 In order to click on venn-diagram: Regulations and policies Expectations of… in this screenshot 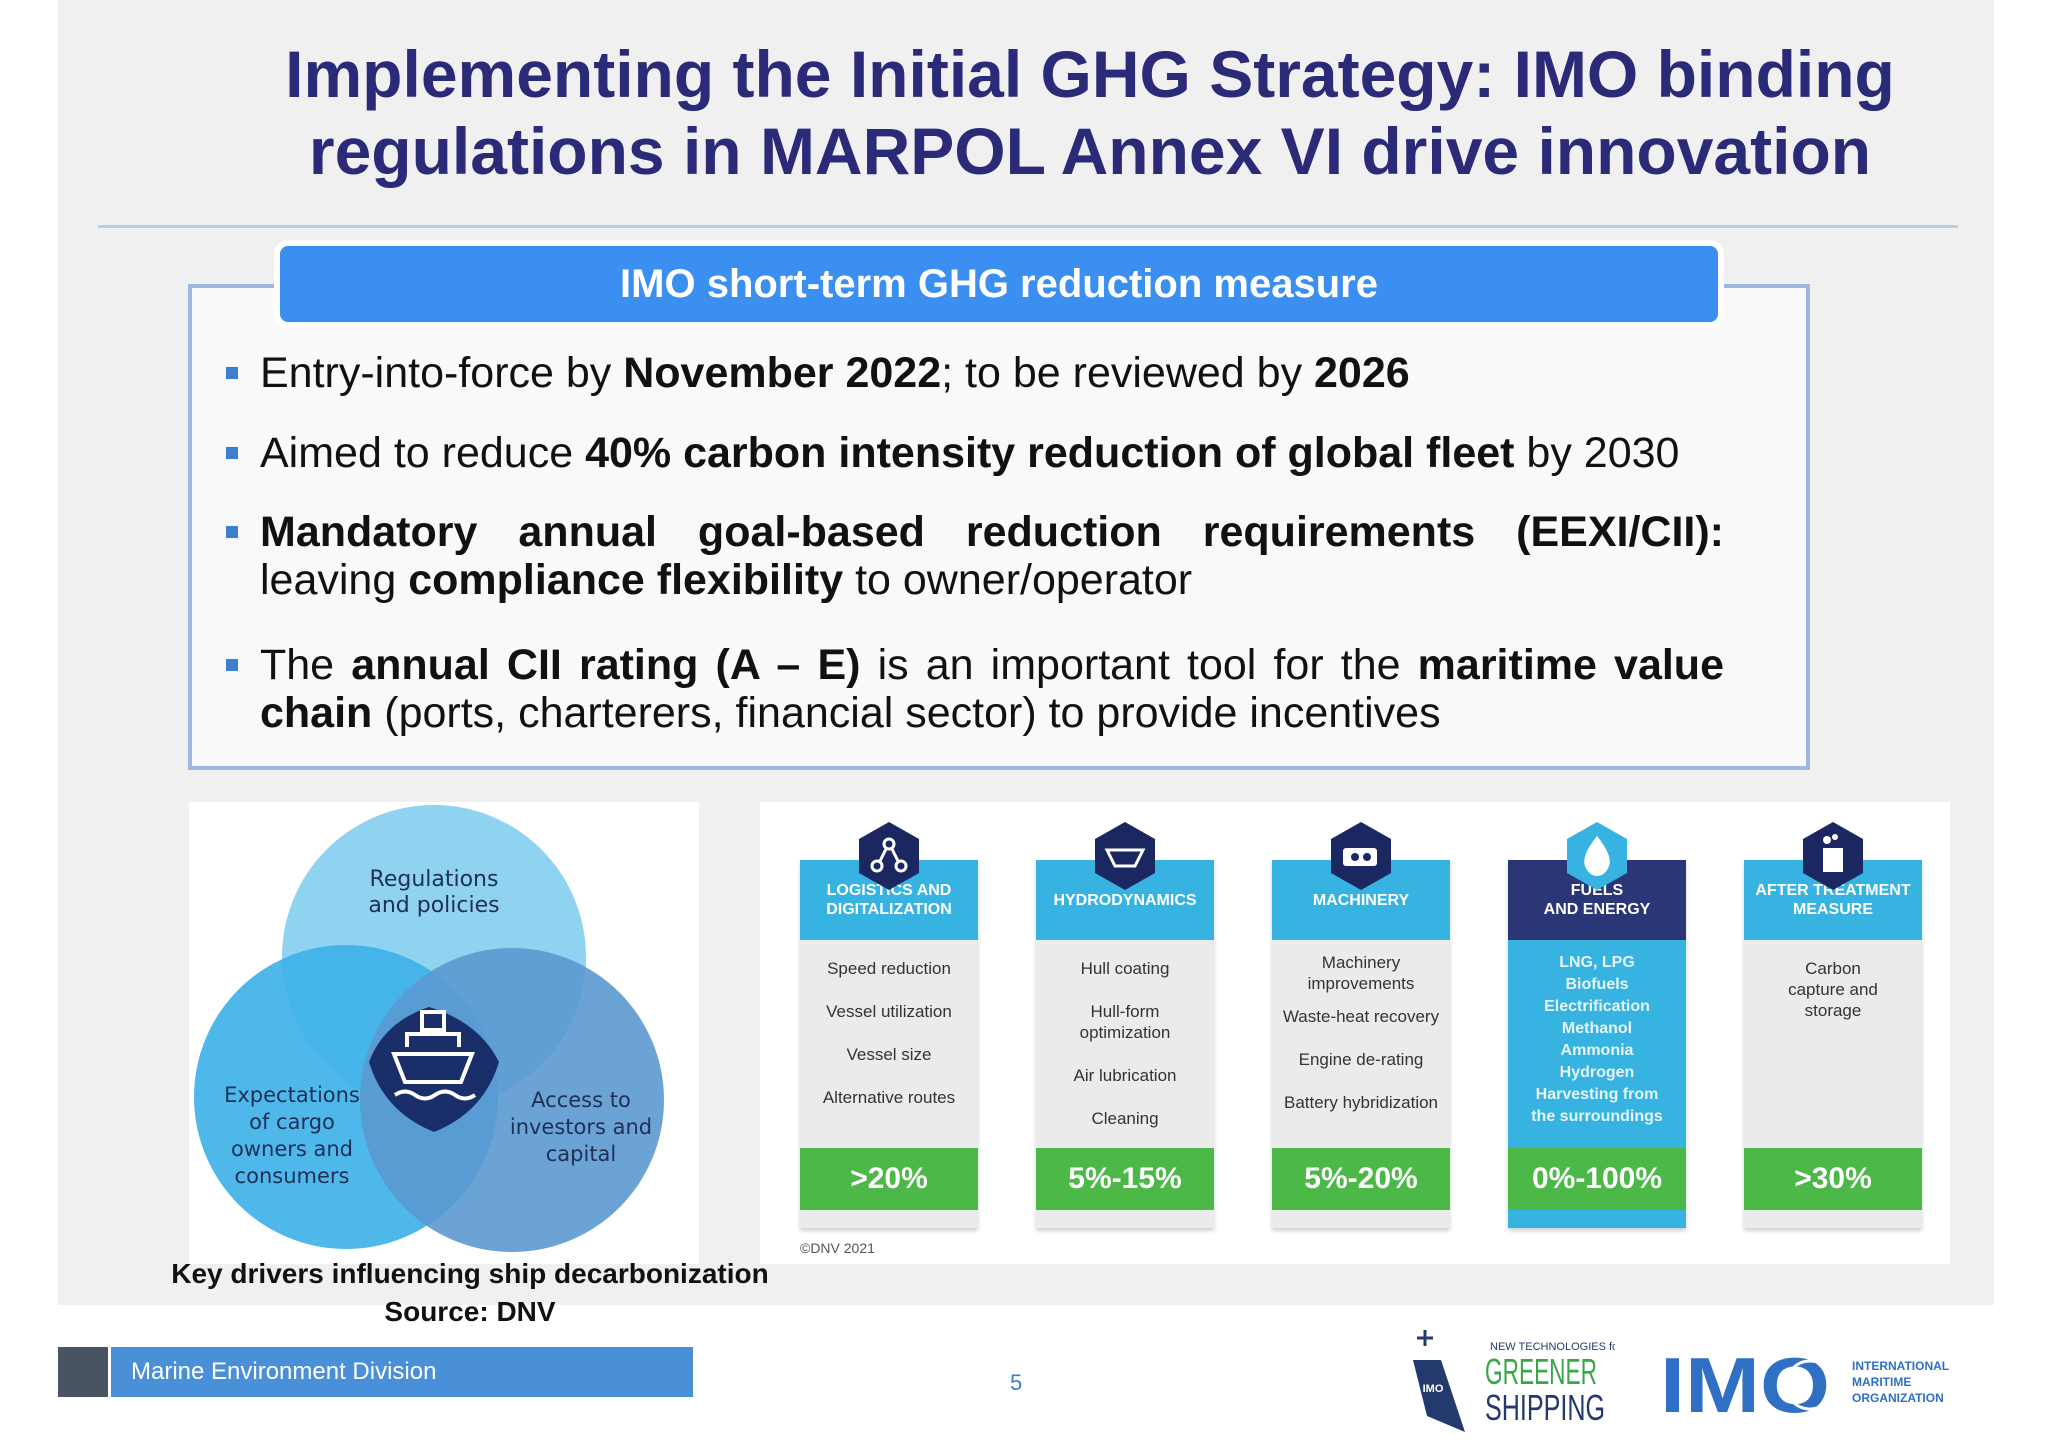, I will do `click(429, 1028)`.